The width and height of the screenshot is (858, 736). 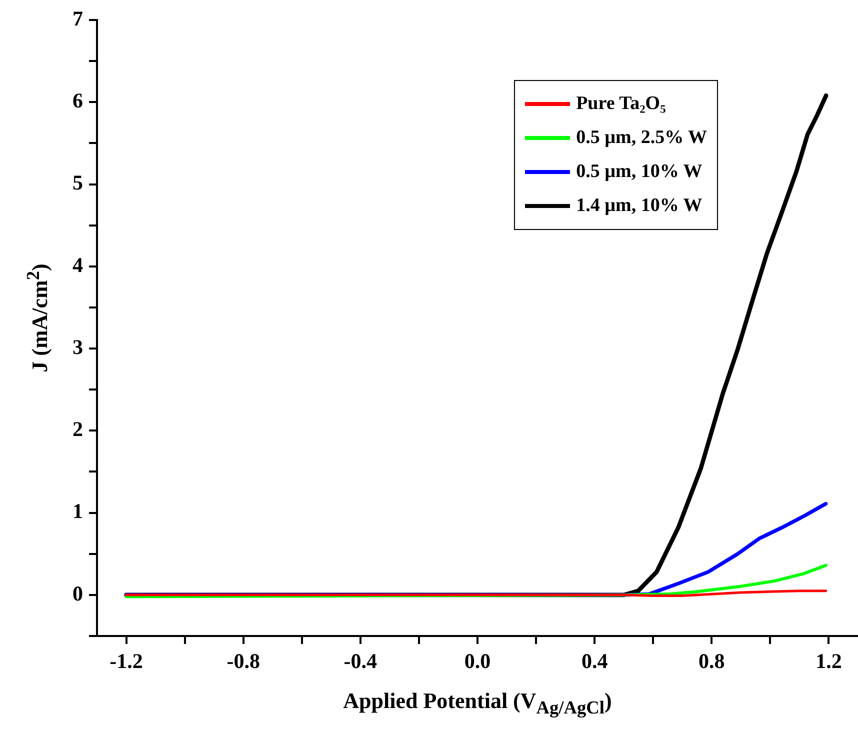 What do you see at coordinates (477, 661) in the screenshot?
I see `x-tick-label: 0.0` at bounding box center [477, 661].